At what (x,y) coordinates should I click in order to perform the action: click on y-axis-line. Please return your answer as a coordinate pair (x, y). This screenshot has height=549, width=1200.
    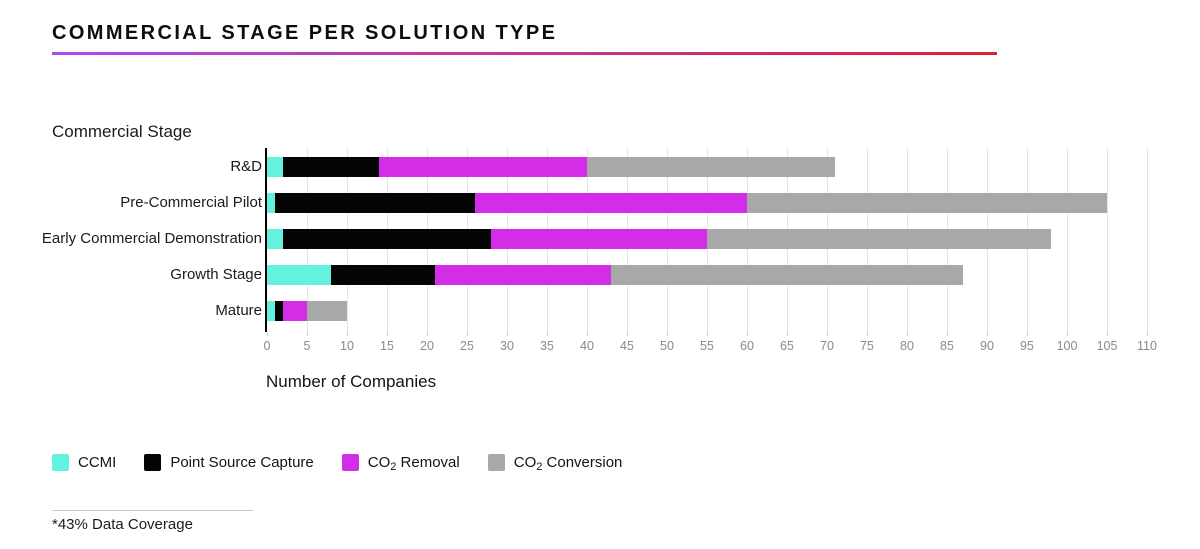
    Looking at the image, I should click on (266, 240).